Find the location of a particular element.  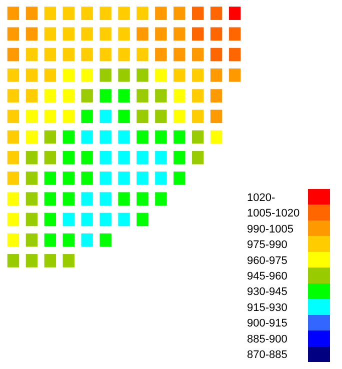

color-bar-label: 945-960 is located at coordinates (267, 276).